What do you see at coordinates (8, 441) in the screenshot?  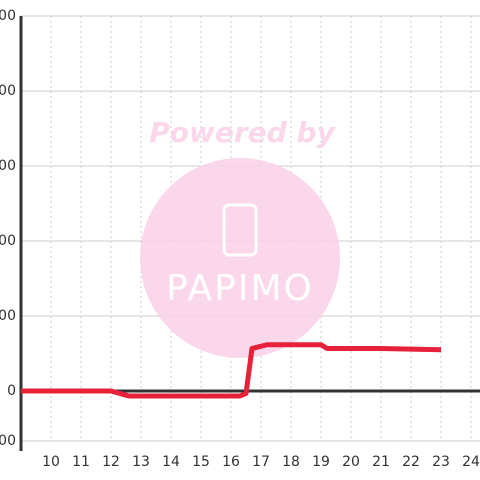 I see `y-tick-label: -20,000` at bounding box center [8, 441].